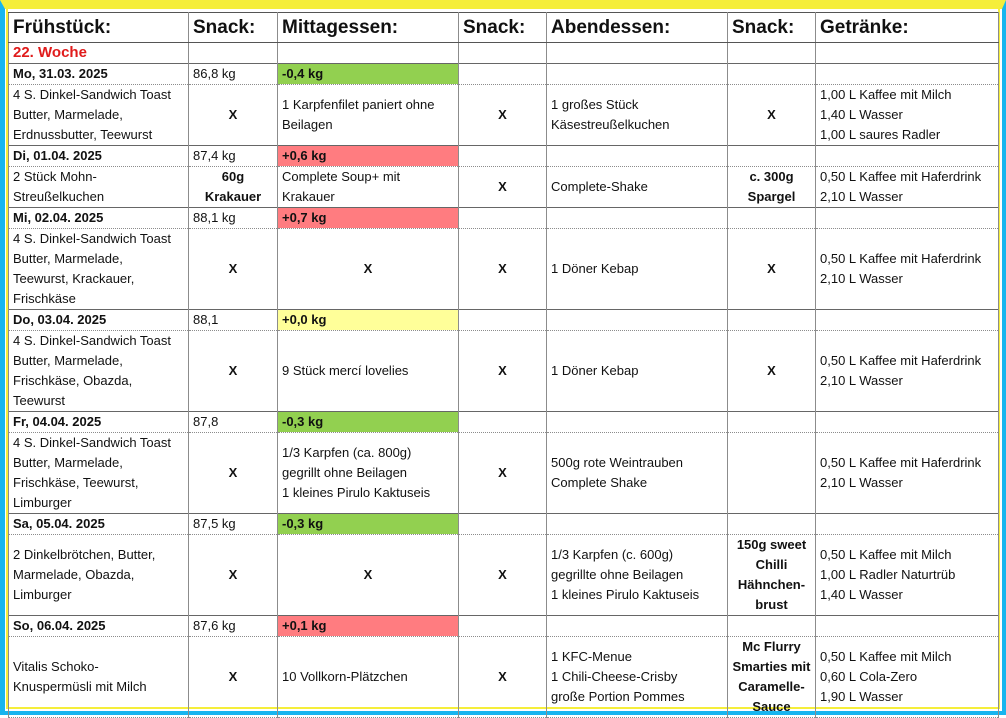 The width and height of the screenshot is (1006, 718). Describe the element at coordinates (637, 115) in the screenshot. I see `meal-dinner: 1 großes Stück Käsestreußelkuchen` at that location.